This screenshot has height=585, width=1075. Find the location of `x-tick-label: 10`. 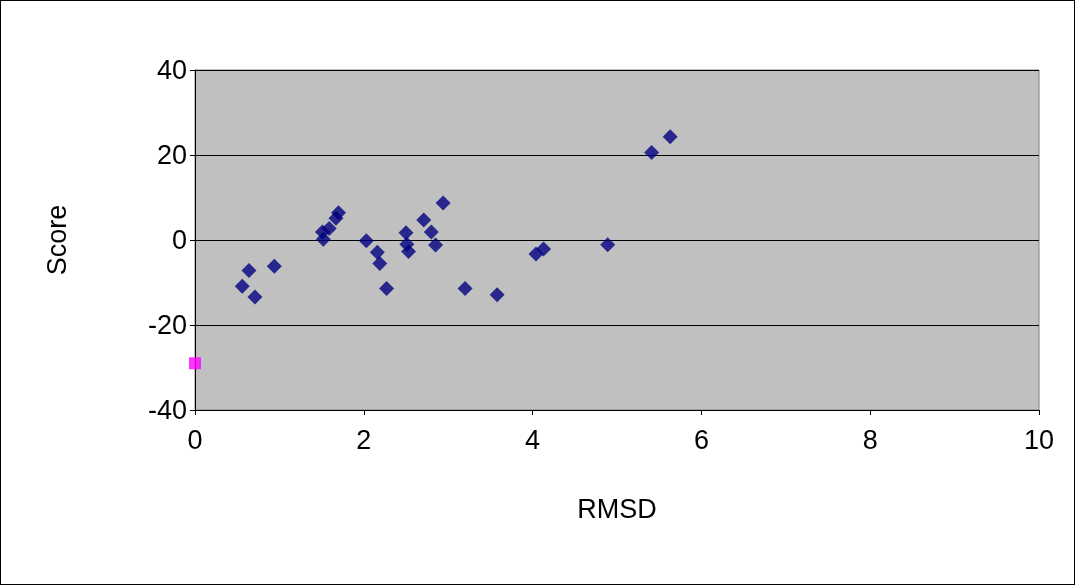

x-tick-label: 10 is located at coordinates (1039, 439).